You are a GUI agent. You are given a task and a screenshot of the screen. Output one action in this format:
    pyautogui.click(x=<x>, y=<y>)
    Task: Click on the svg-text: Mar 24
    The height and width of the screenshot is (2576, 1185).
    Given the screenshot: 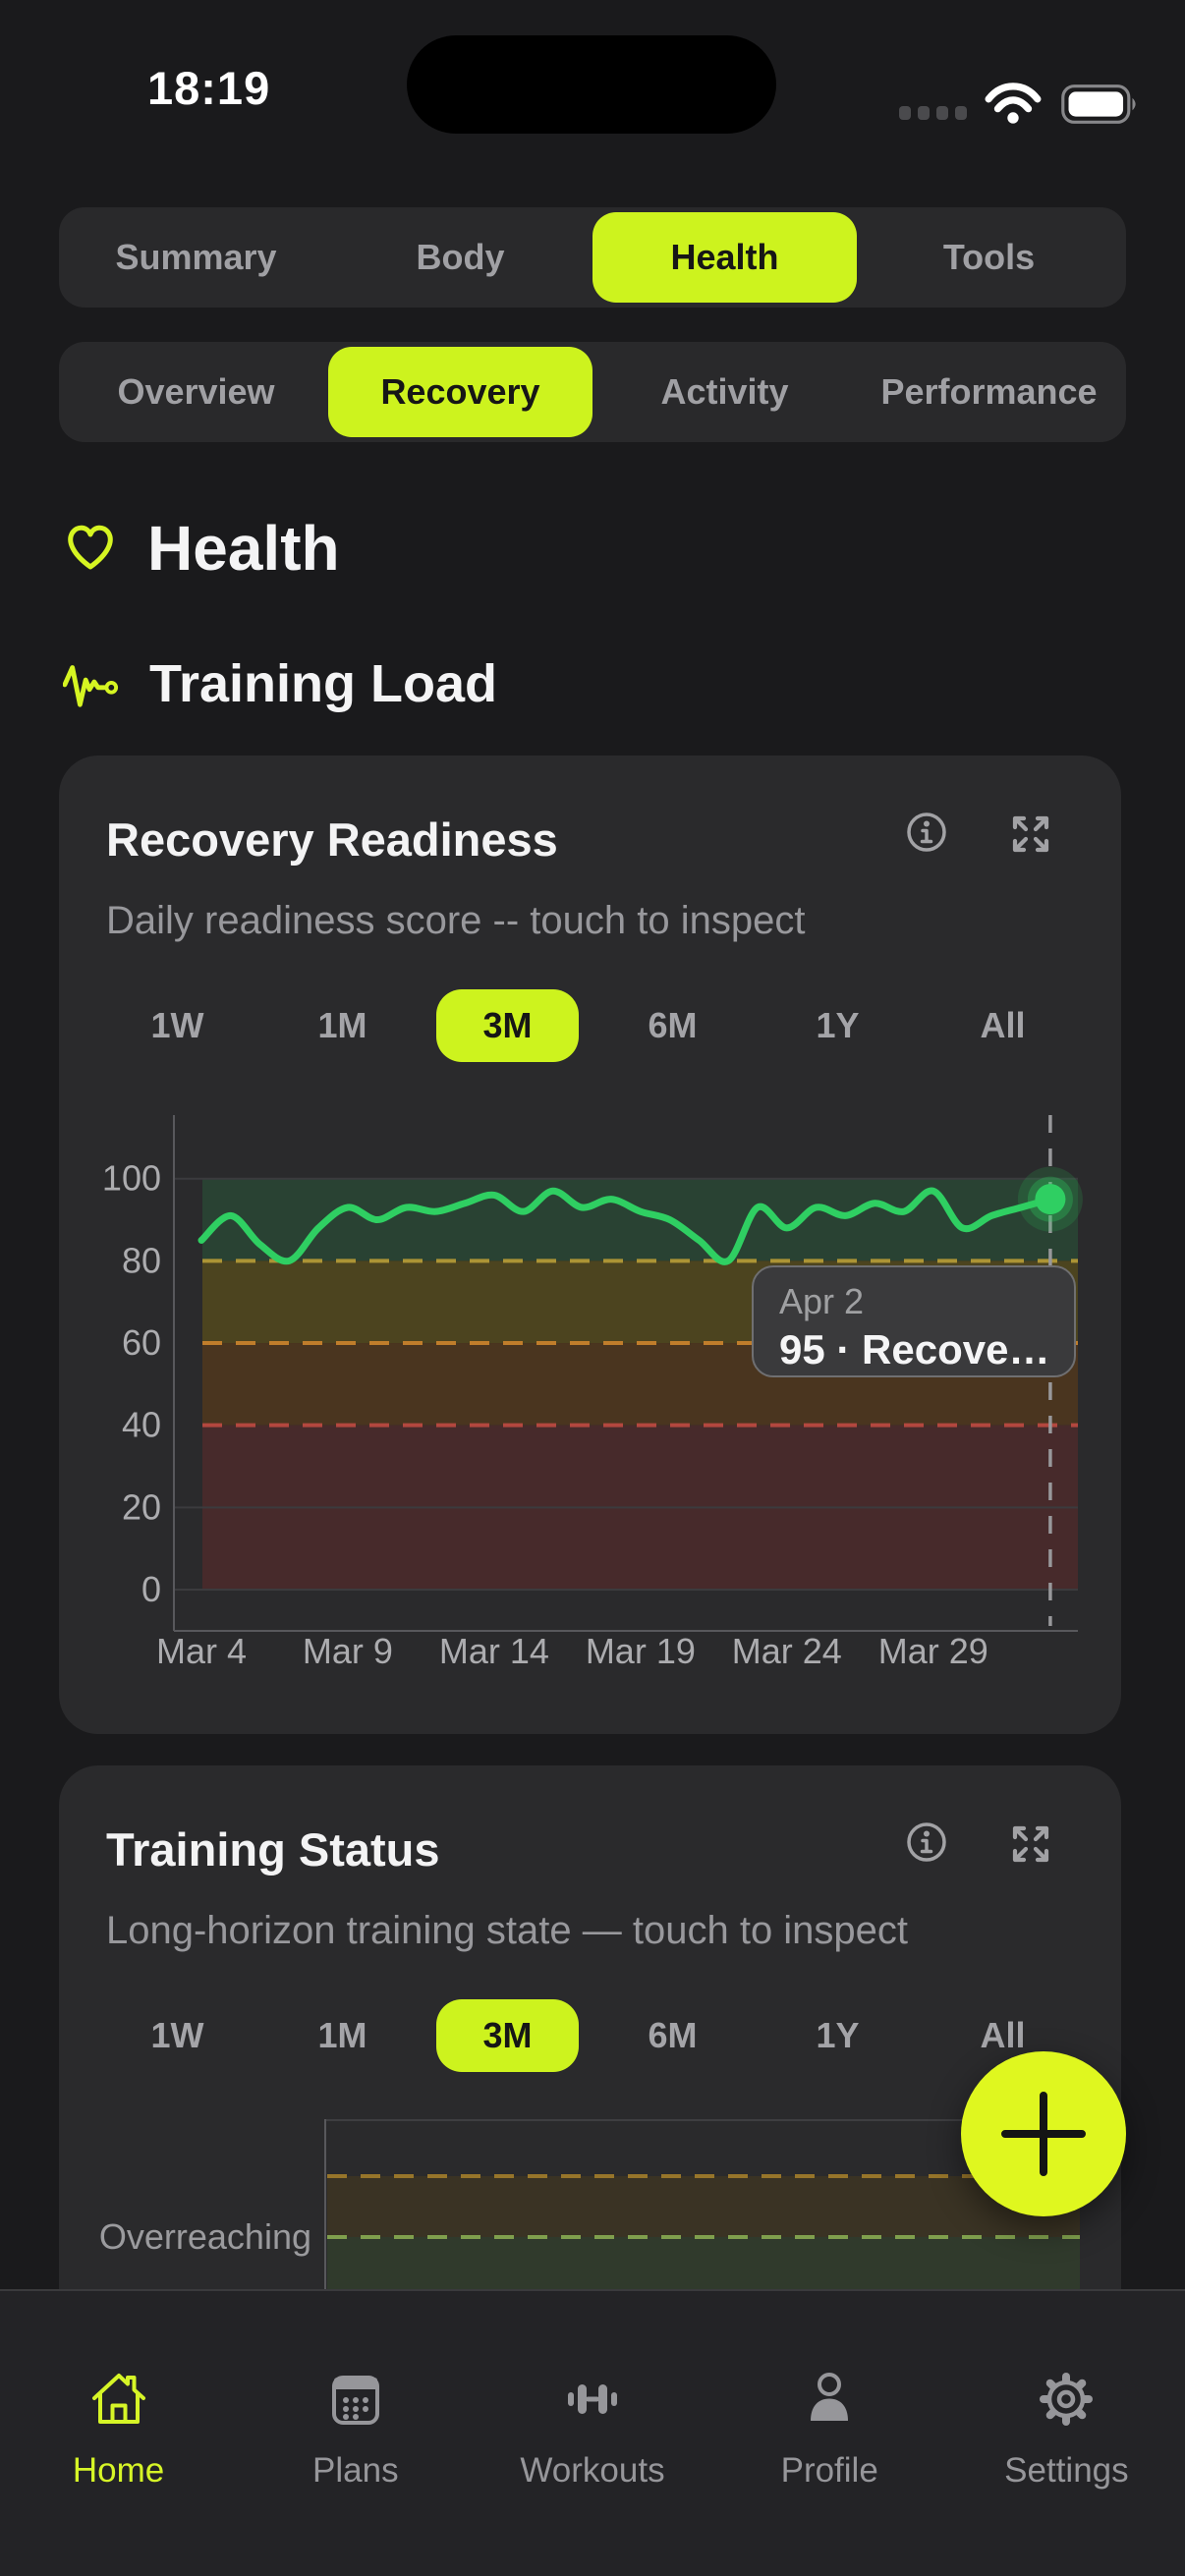 What is the action you would take?
    pyautogui.click(x=787, y=1651)
    